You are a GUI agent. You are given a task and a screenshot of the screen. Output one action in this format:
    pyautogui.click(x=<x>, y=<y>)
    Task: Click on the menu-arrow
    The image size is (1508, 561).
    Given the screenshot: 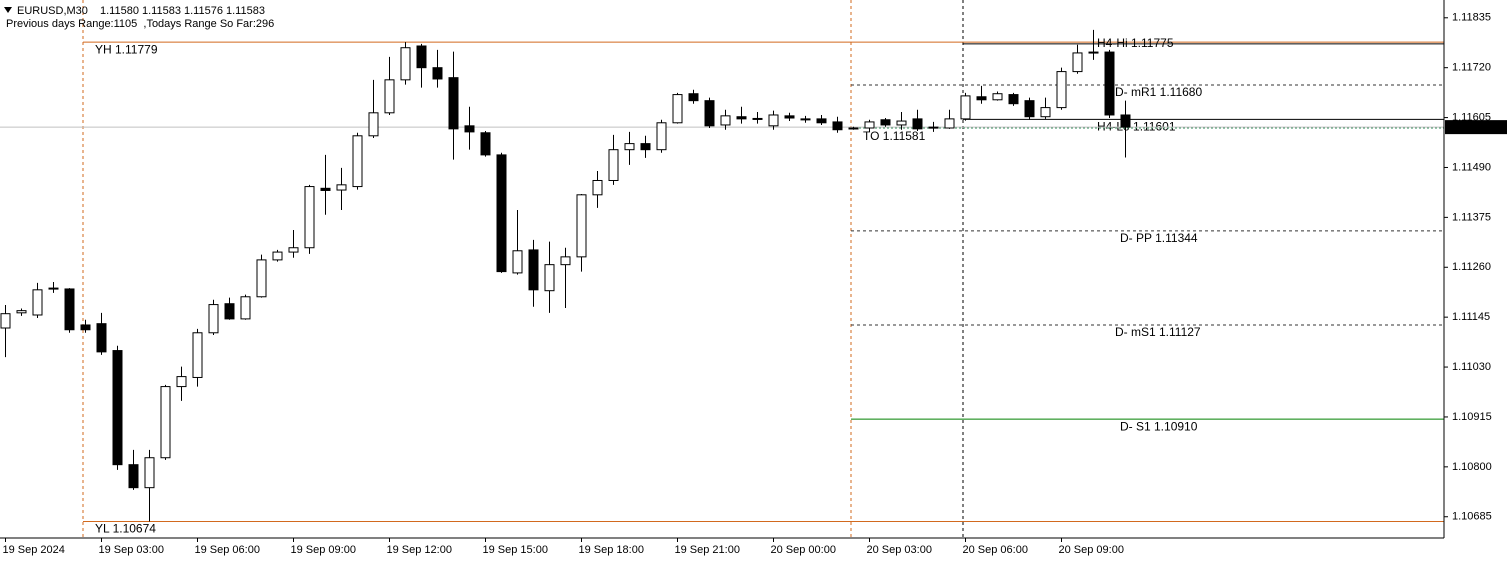 What is the action you would take?
    pyautogui.click(x=8, y=10)
    